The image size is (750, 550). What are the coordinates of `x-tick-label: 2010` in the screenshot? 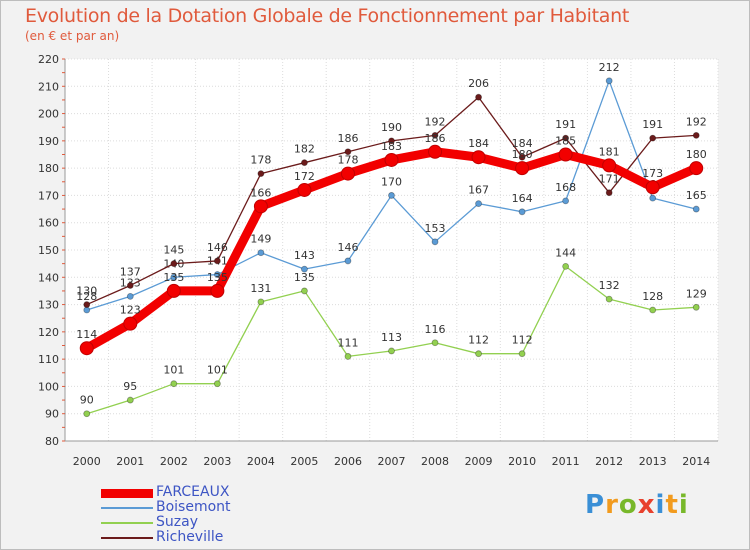 It's located at (522, 461).